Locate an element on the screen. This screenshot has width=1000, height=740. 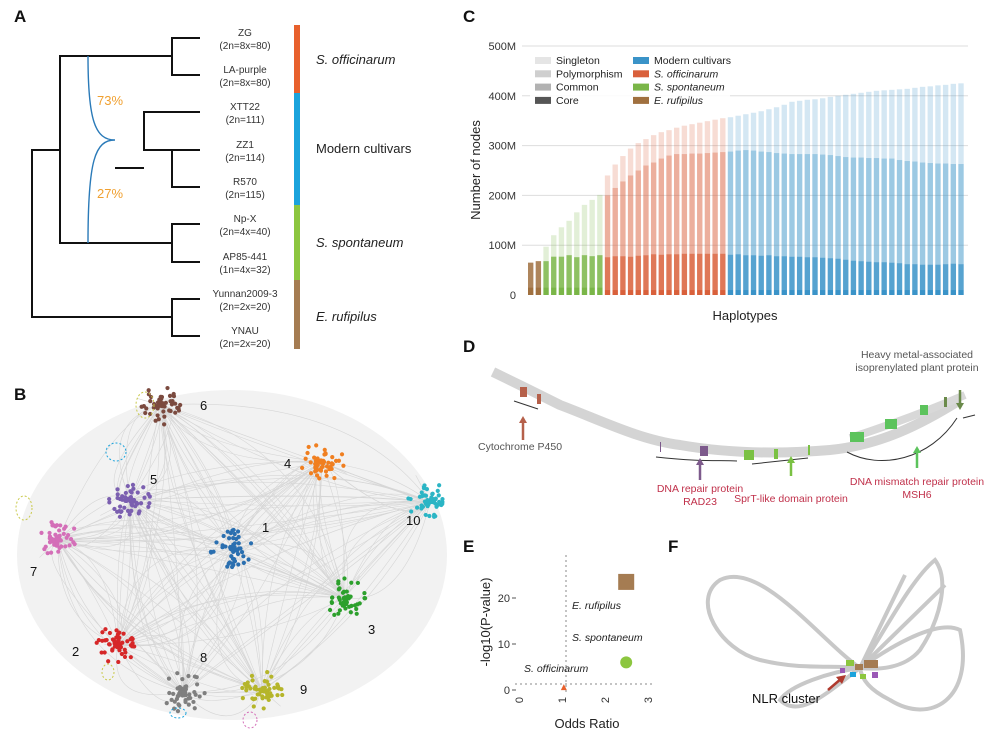
group-label-spontaneum: S. spontaneum is located at coordinates (360, 242).